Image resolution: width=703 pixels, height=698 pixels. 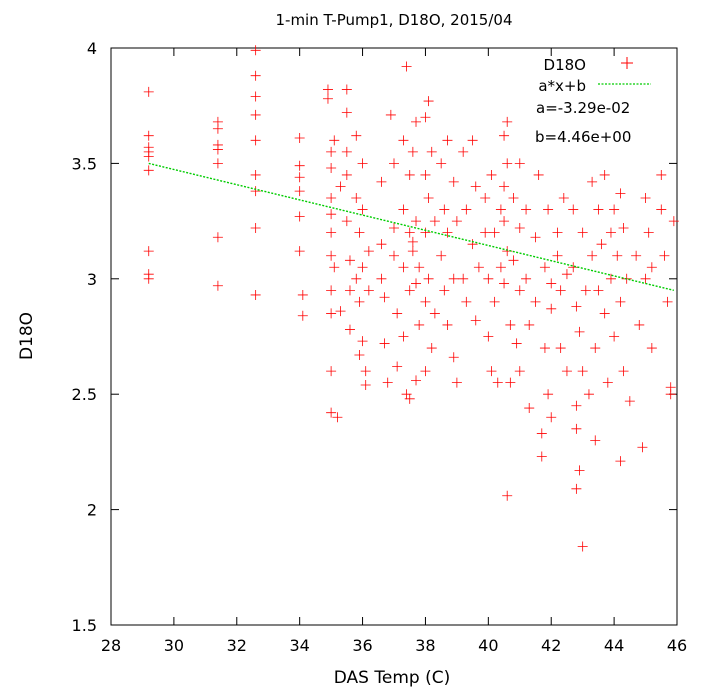 I want to click on x-tick-label: 46, so click(x=677, y=645).